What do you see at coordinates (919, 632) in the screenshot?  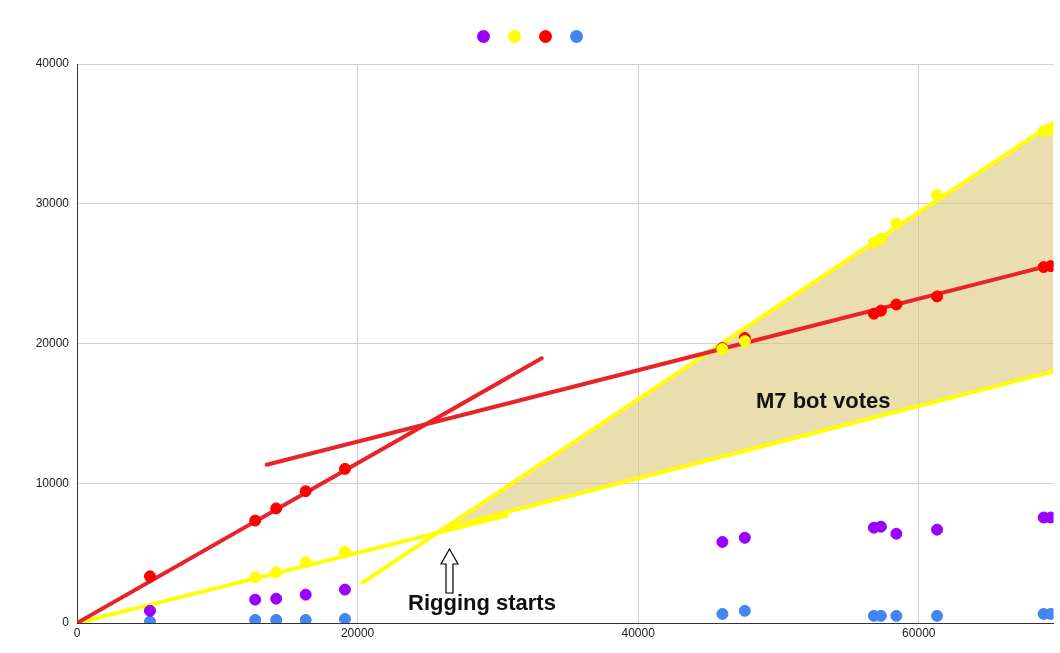 I see `x-tick-label: 60000` at bounding box center [919, 632].